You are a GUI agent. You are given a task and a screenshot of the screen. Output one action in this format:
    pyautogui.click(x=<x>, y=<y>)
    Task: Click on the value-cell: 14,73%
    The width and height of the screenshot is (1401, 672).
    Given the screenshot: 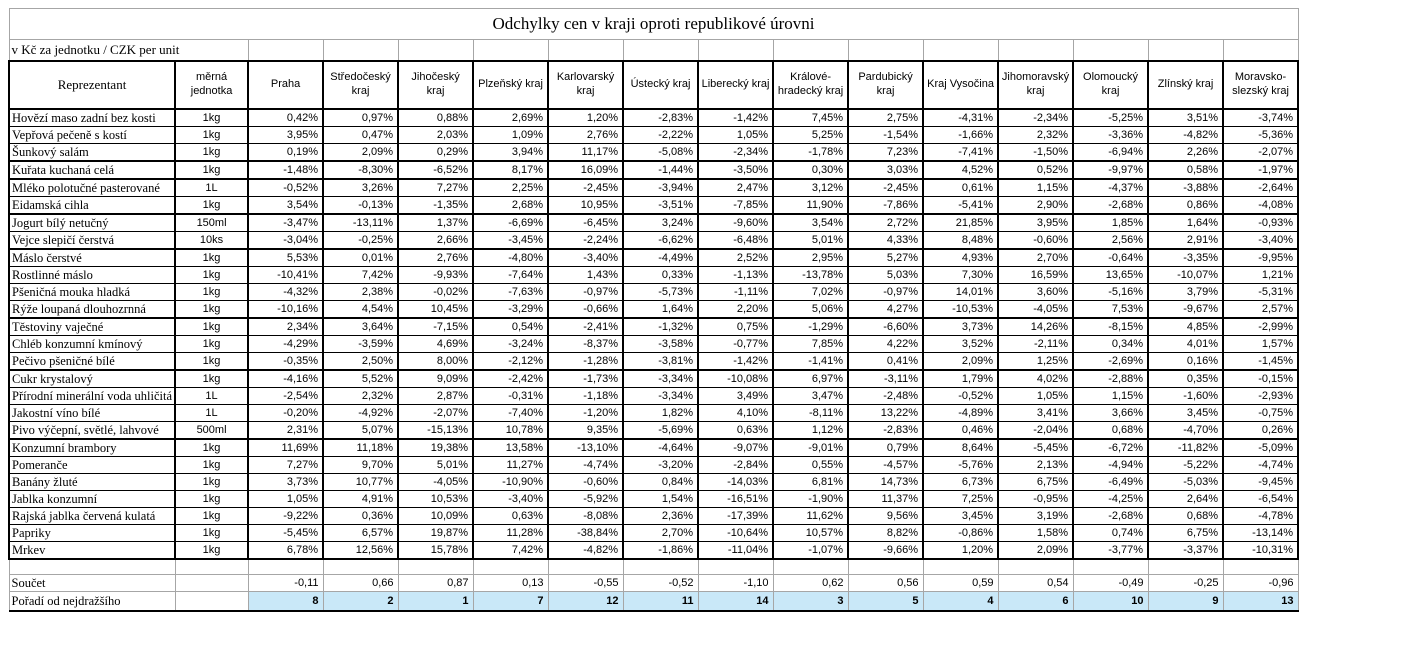 What is the action you would take?
    pyautogui.click(x=886, y=482)
    